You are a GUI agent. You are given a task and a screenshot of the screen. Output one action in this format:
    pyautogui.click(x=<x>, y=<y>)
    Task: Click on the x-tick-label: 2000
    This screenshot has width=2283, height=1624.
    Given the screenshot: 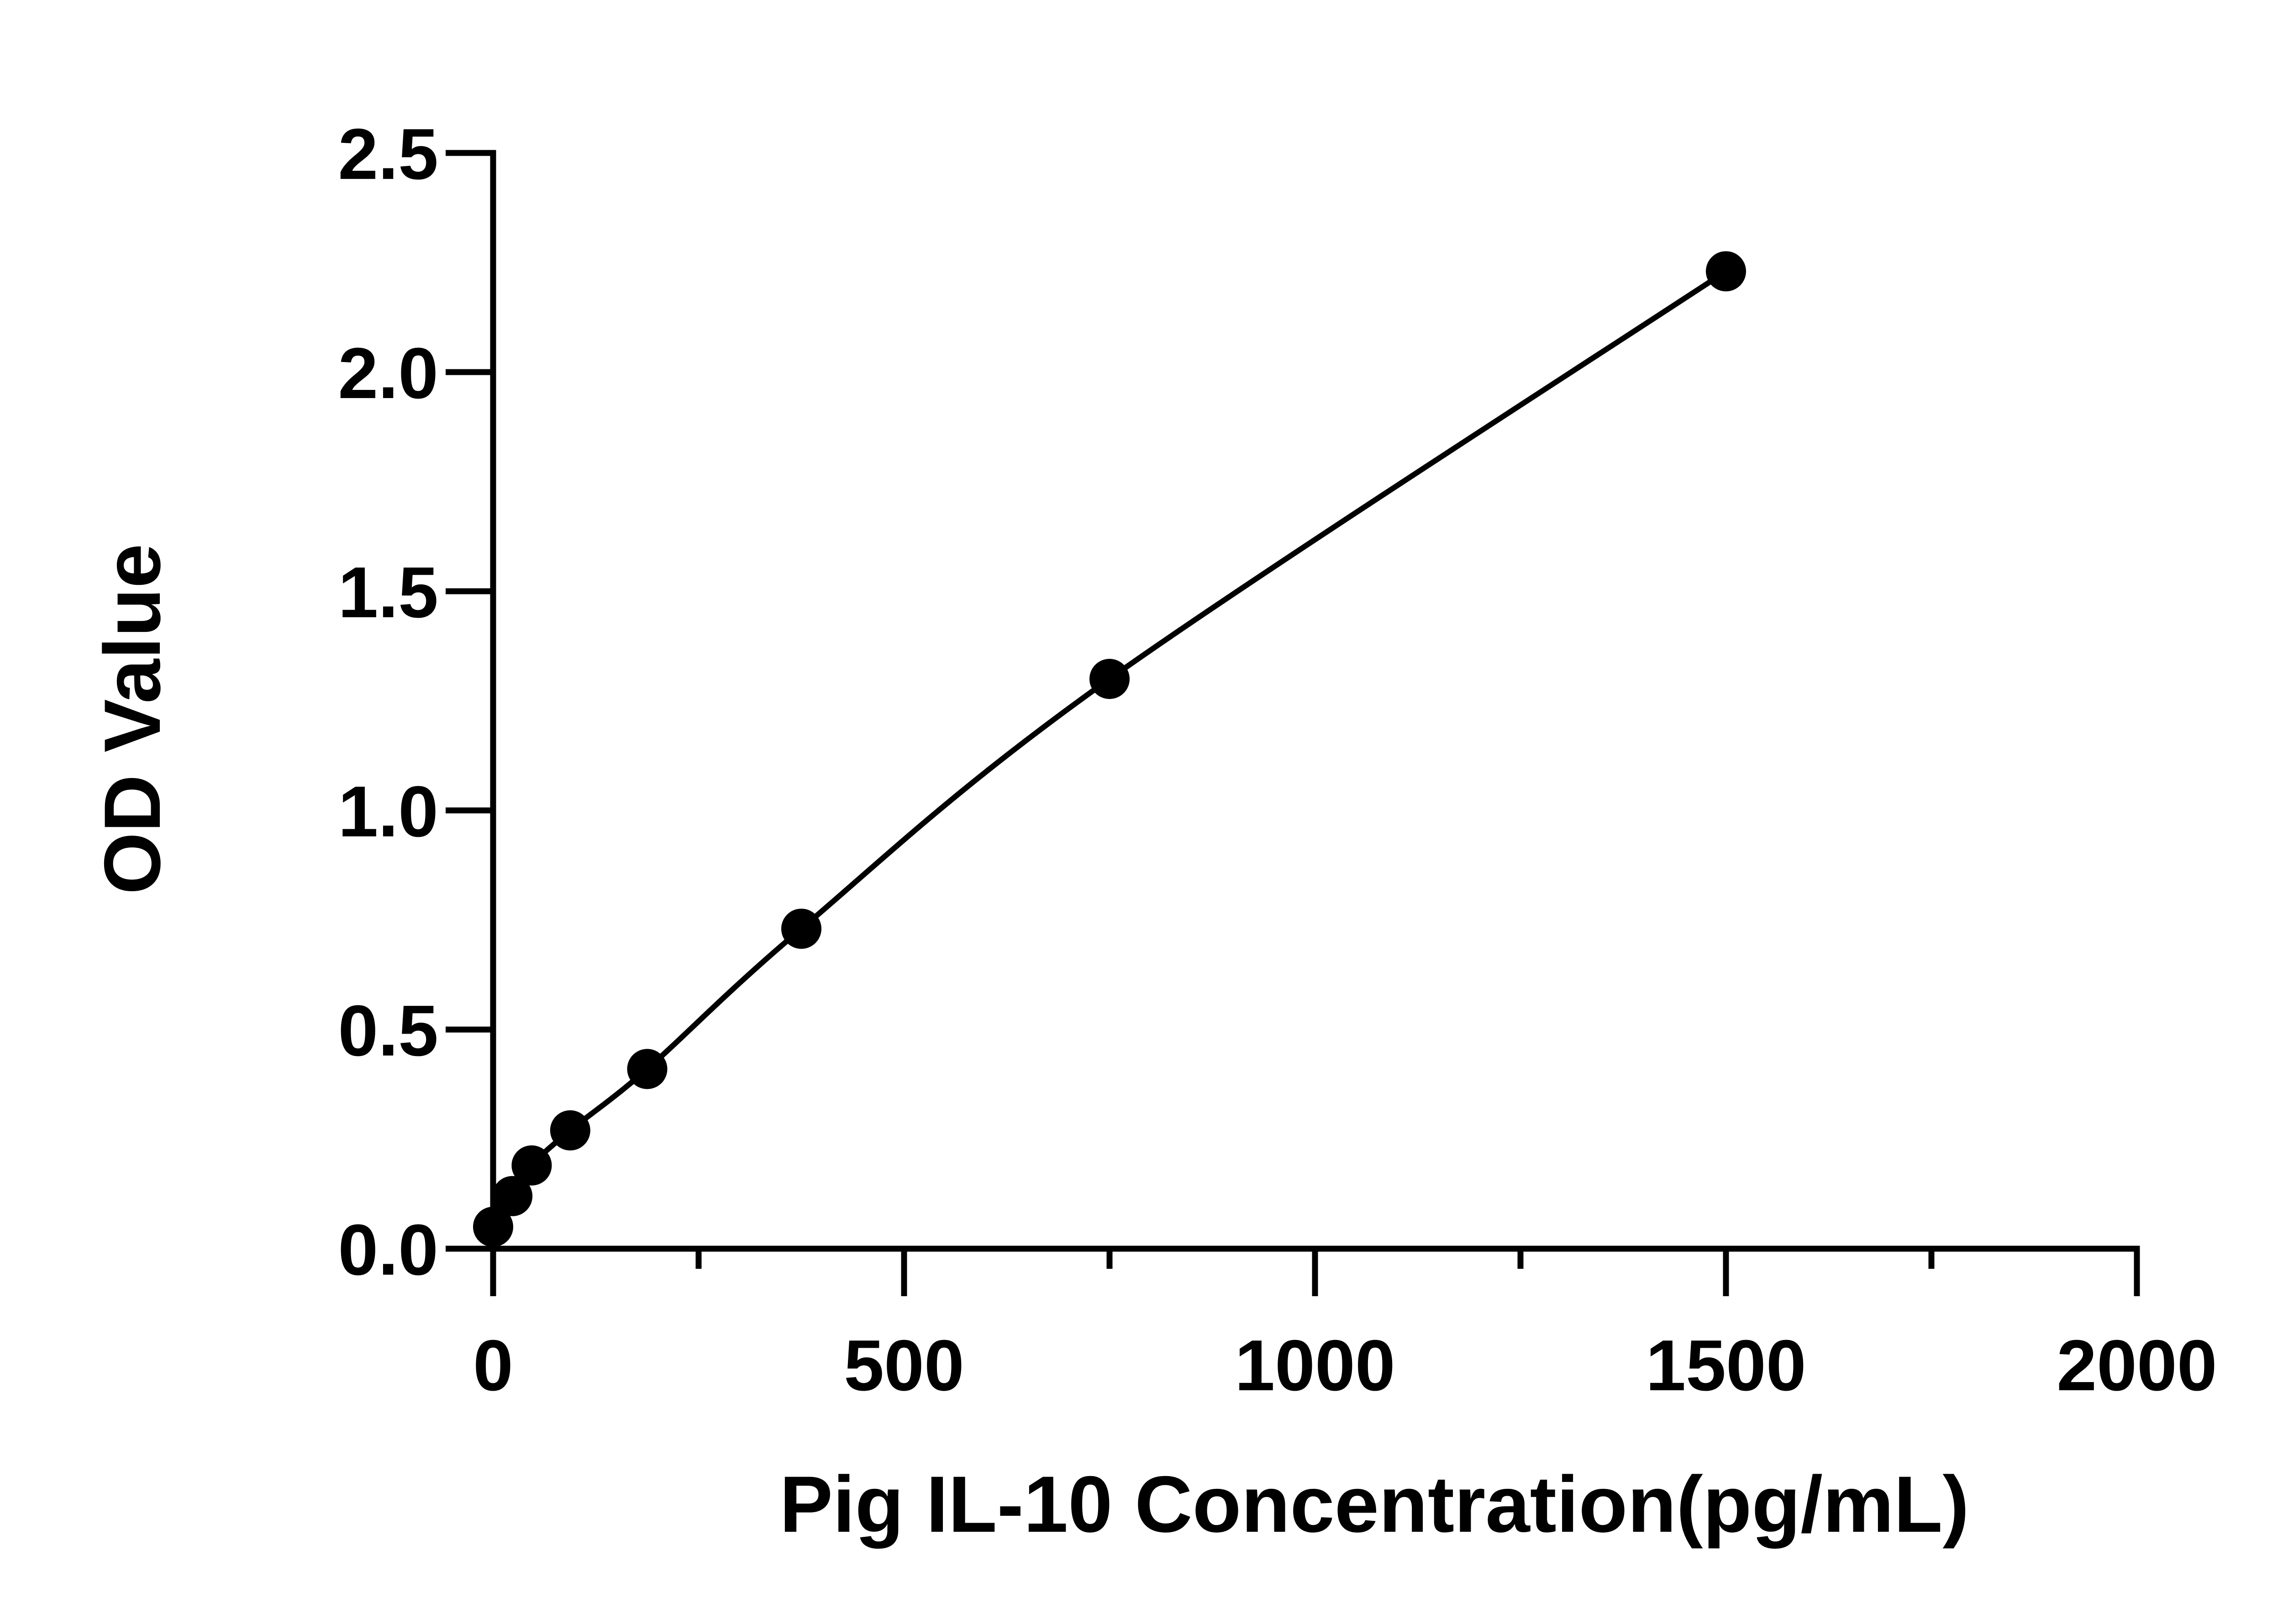 What is the action you would take?
    pyautogui.click(x=2137, y=1365)
    